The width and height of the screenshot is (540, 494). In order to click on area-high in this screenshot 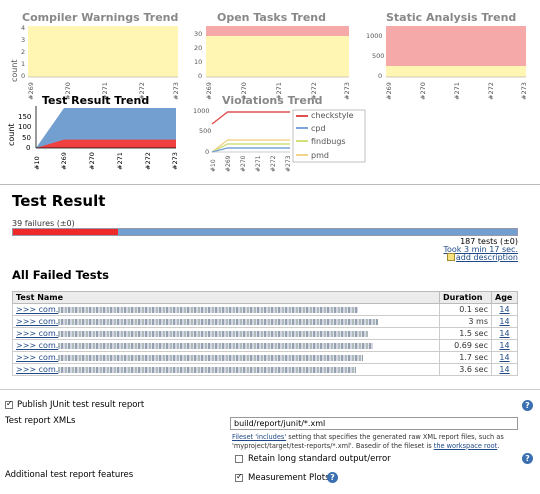, I will do `click(277, 31)`.